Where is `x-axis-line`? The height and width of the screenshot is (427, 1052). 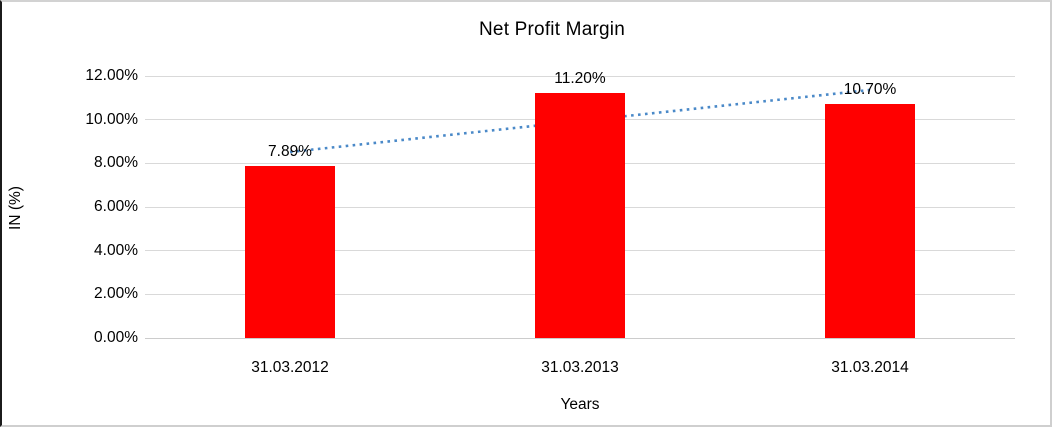
x-axis-line is located at coordinates (580, 338).